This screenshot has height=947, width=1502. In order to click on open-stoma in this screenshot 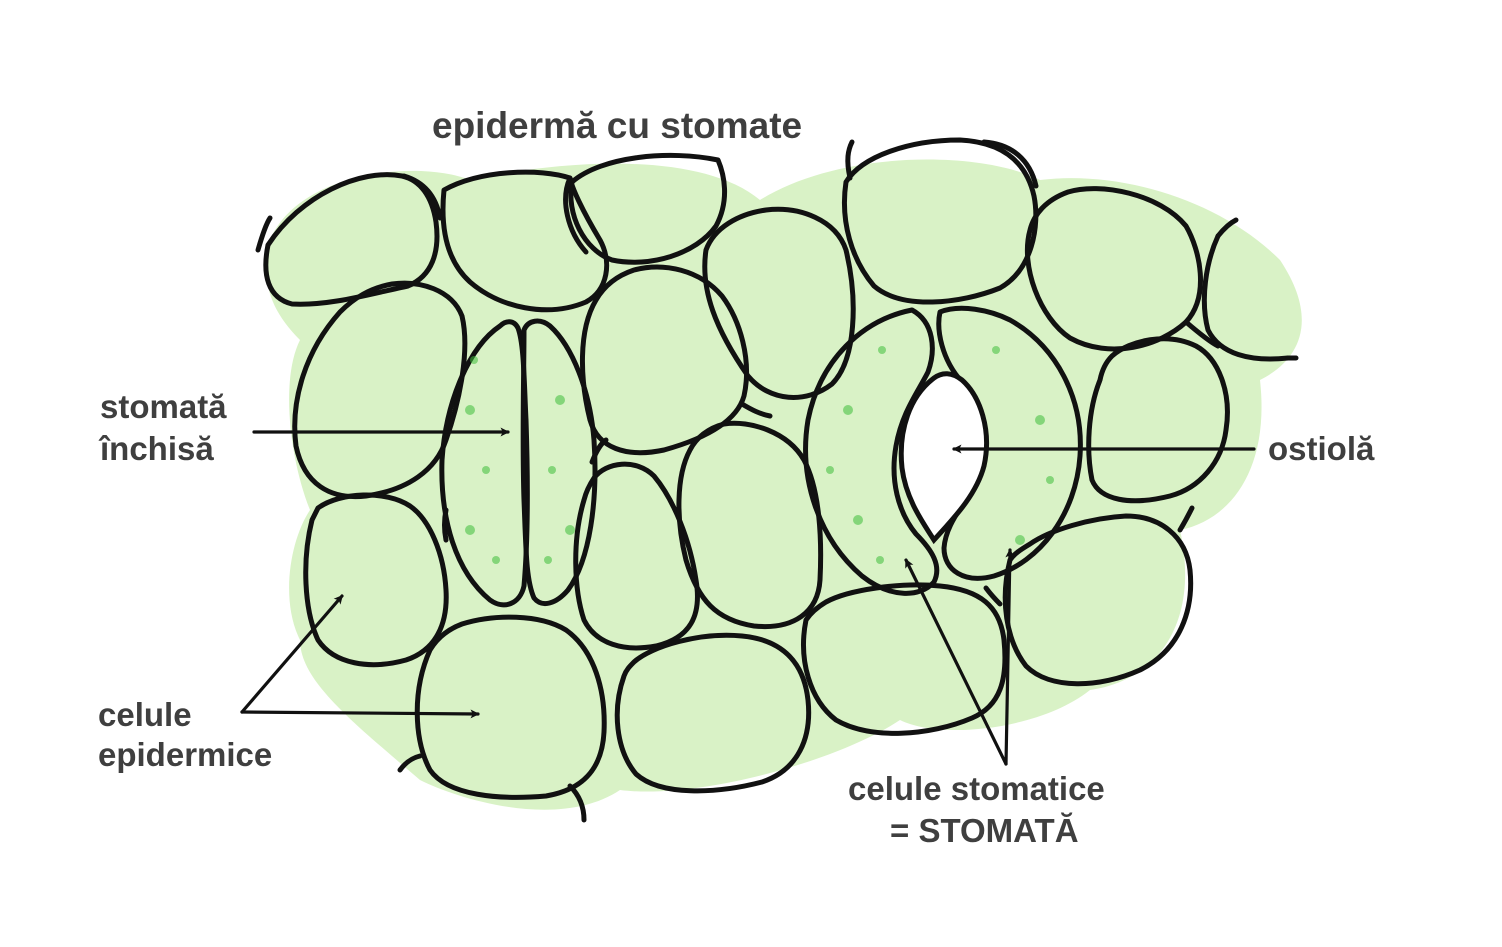, I will do `click(943, 450)`.